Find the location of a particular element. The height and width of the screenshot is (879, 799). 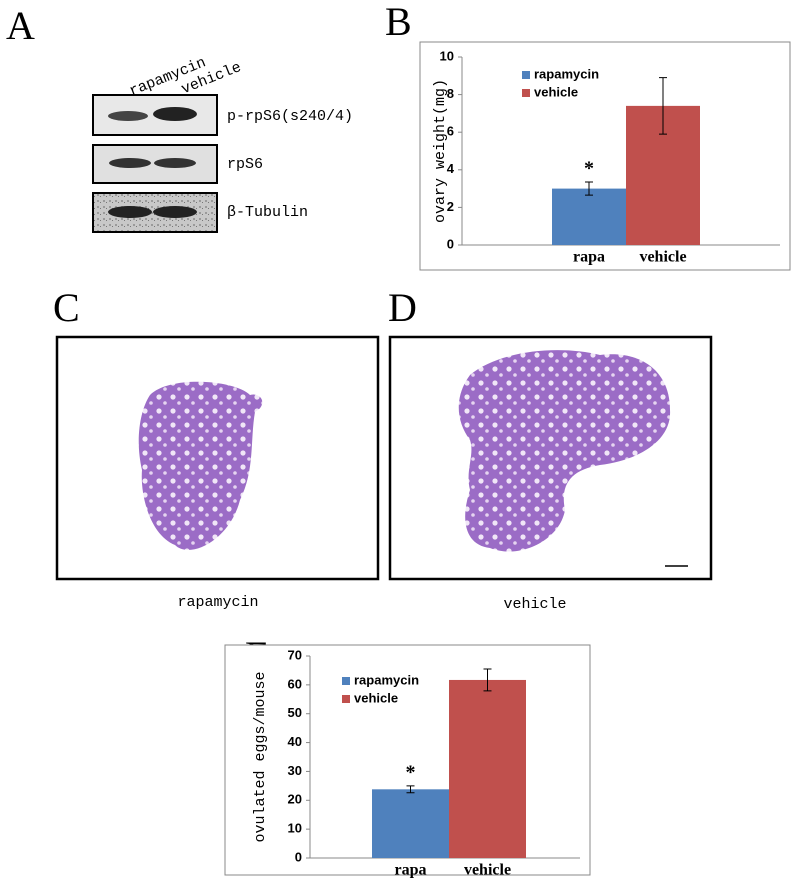

panel-letter: C is located at coordinates (66, 307).